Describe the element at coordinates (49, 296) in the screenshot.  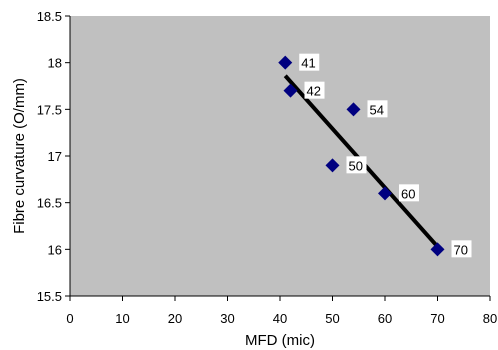
I see `y-tick-label: 15.5` at that location.